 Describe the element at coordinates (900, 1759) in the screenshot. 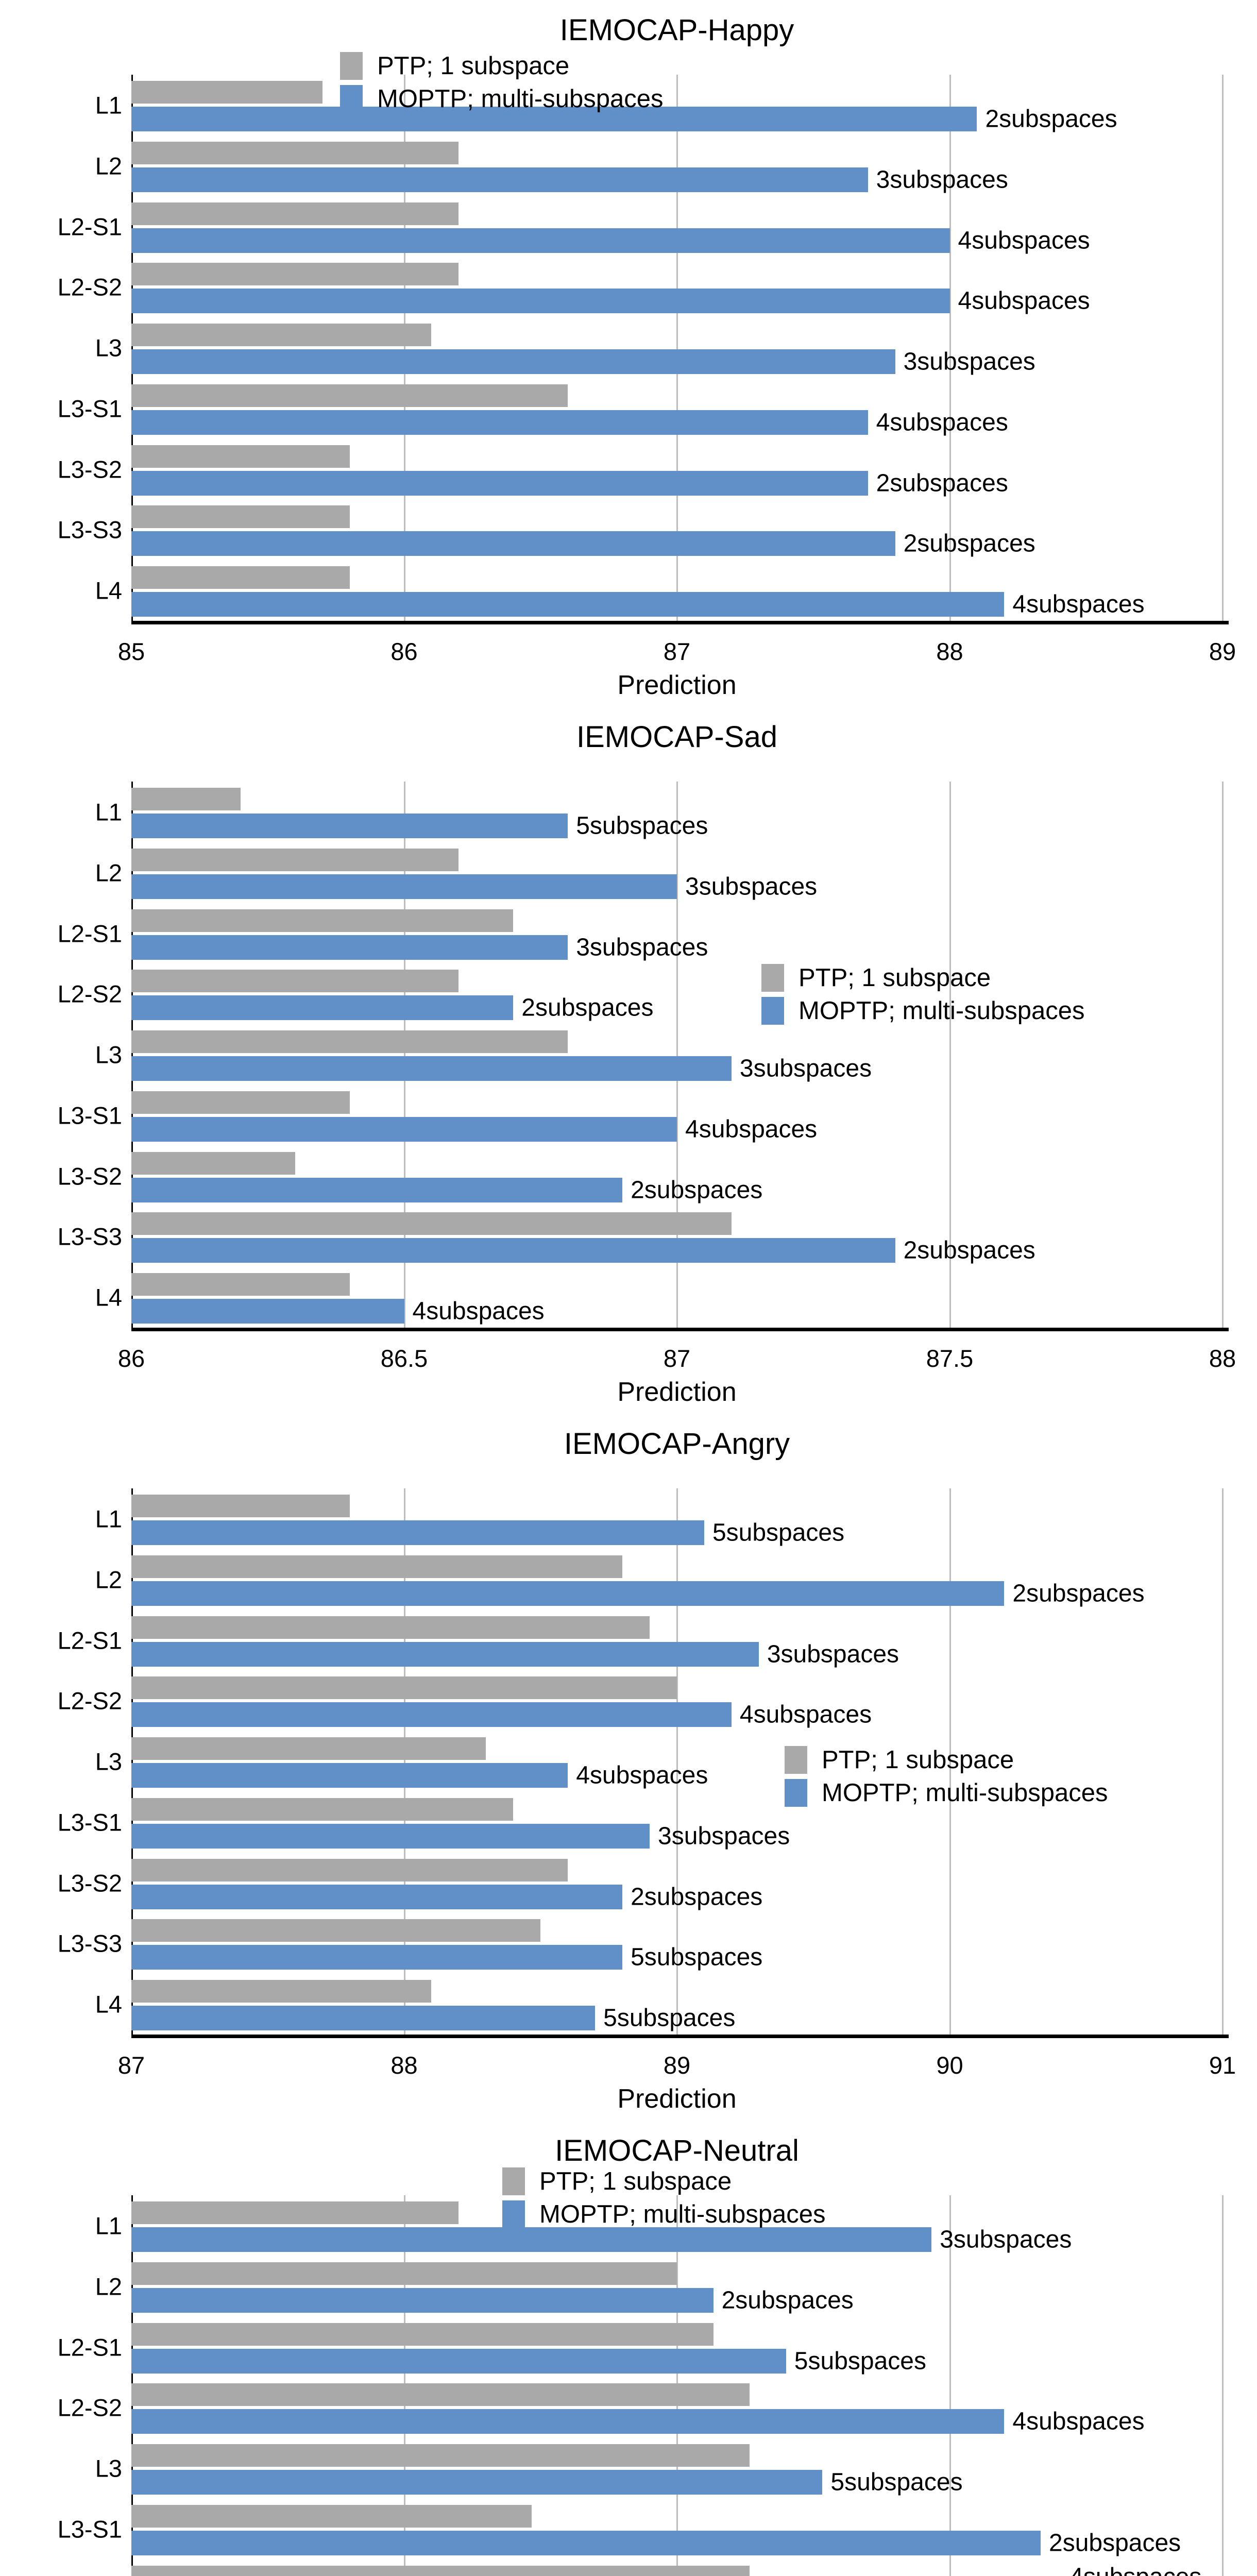

I see `legend-row: PTP; 1 subspace` at that location.